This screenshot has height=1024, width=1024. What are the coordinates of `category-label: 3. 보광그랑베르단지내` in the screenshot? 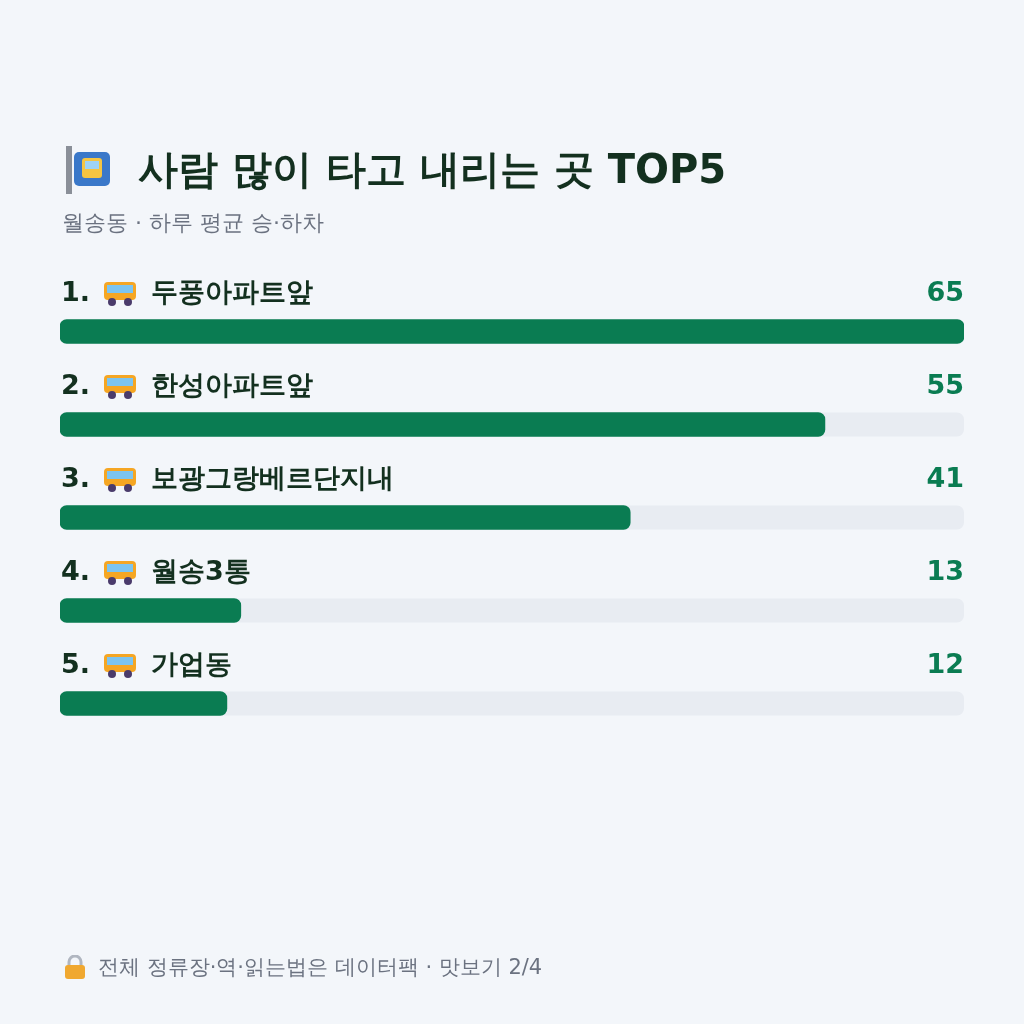 It's located at (228, 477).